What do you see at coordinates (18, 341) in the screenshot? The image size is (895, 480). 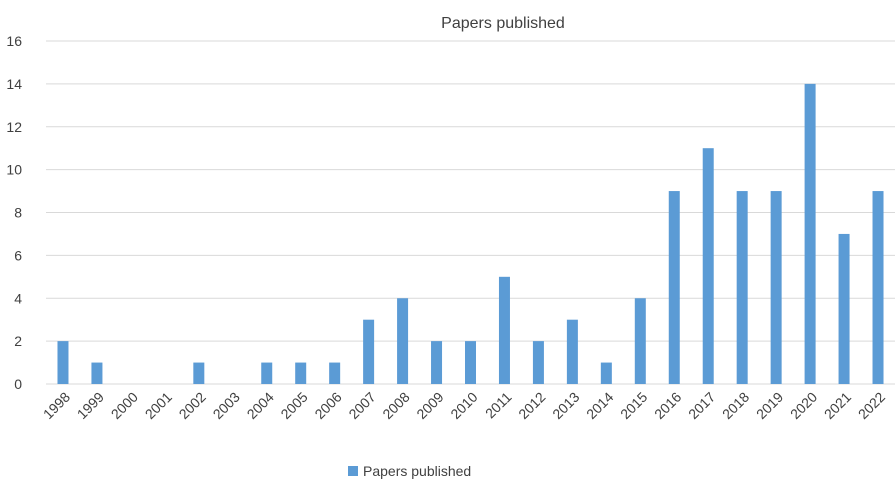 I see `y-tick-label: 2` at bounding box center [18, 341].